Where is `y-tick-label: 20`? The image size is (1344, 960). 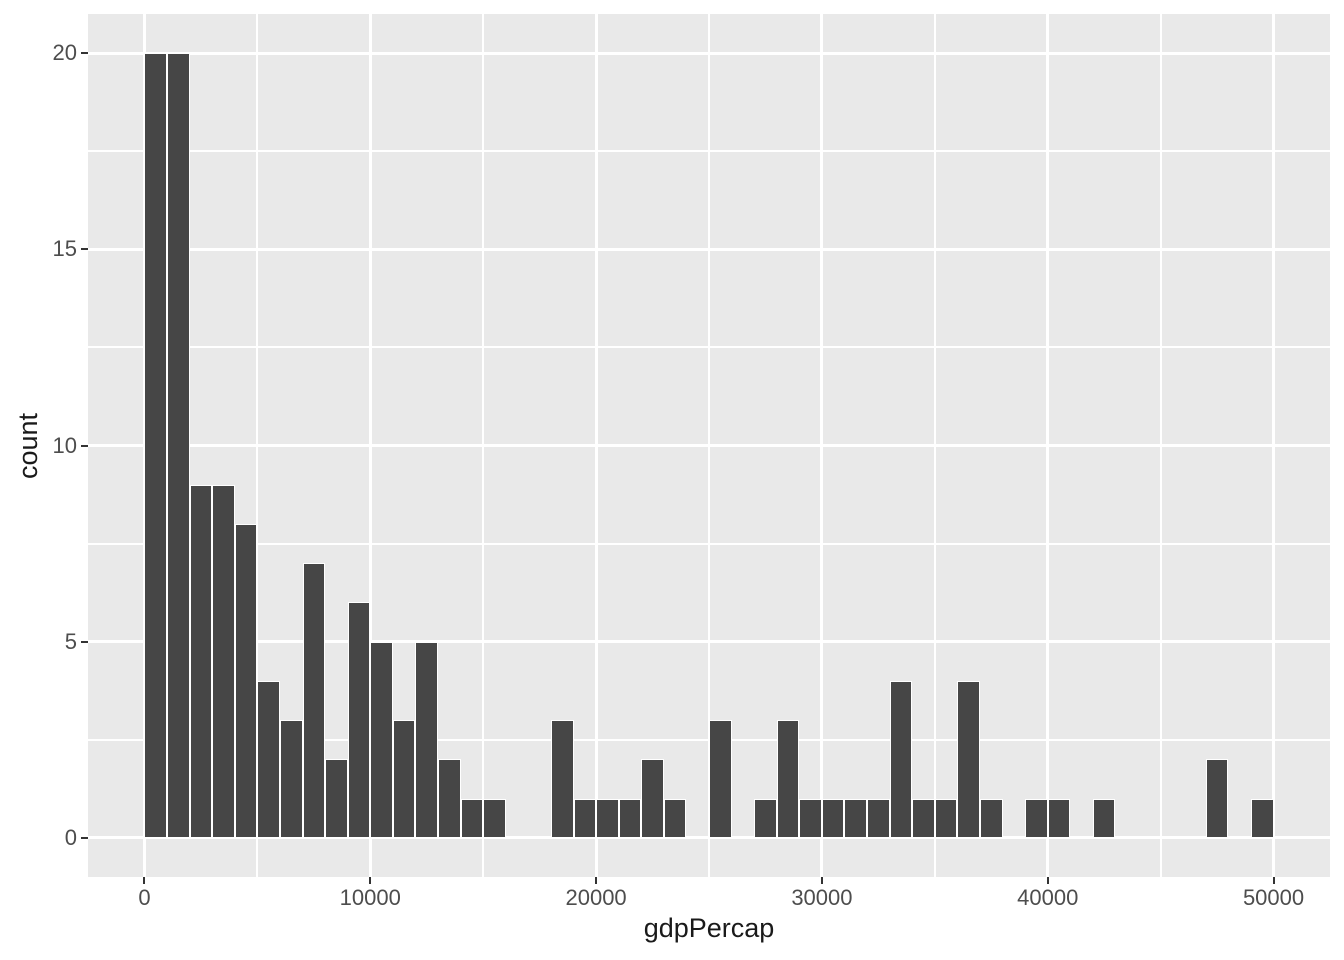 y-tick-label: 20 is located at coordinates (64, 53).